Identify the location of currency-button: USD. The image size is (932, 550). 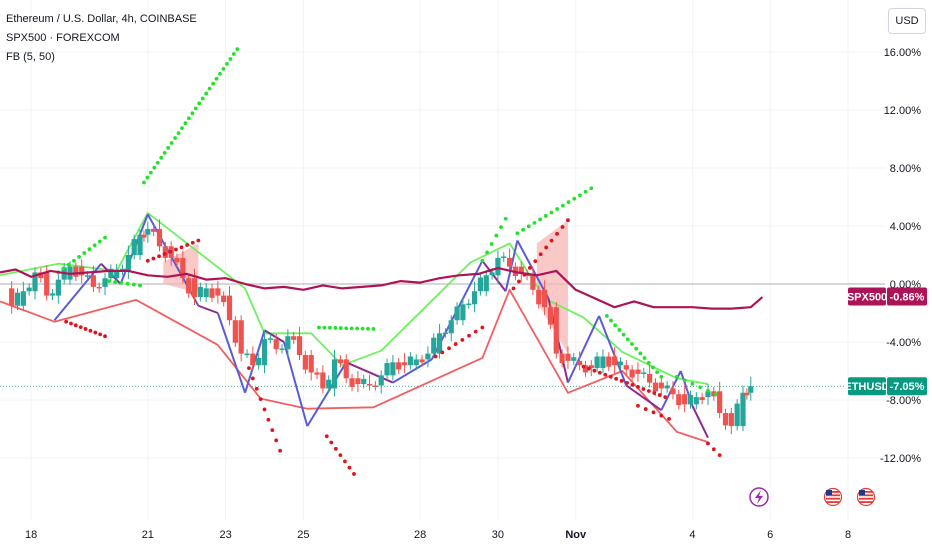
(907, 21).